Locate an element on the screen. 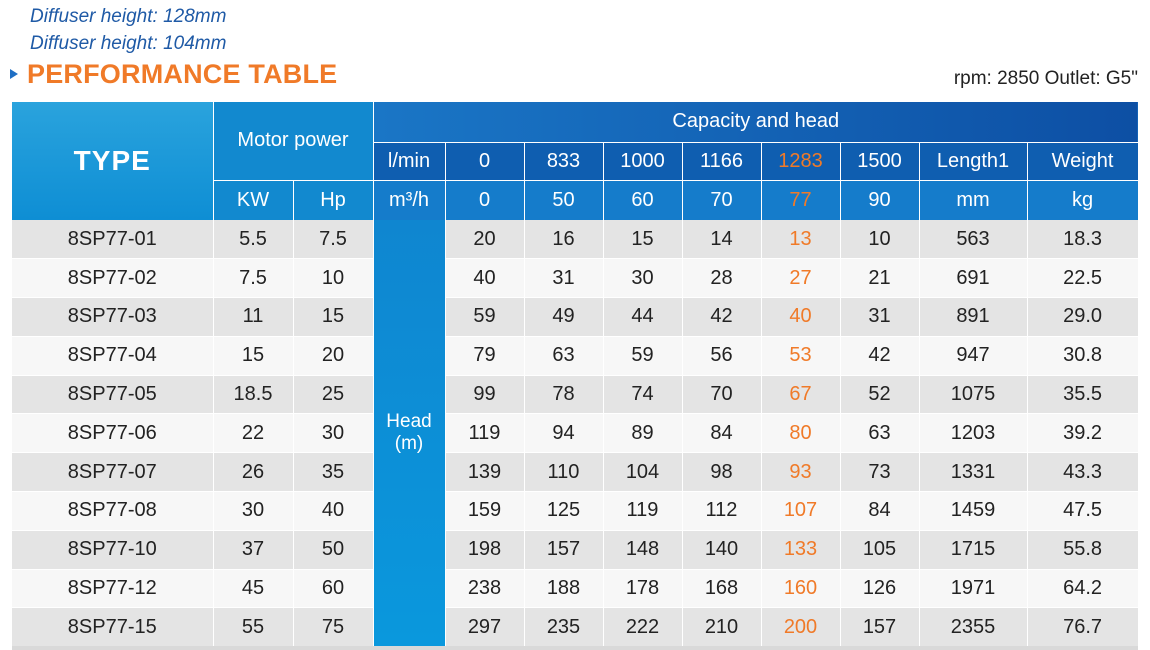 This screenshot has width=1150, height=650. hp-unit: Hp is located at coordinates (333, 199).